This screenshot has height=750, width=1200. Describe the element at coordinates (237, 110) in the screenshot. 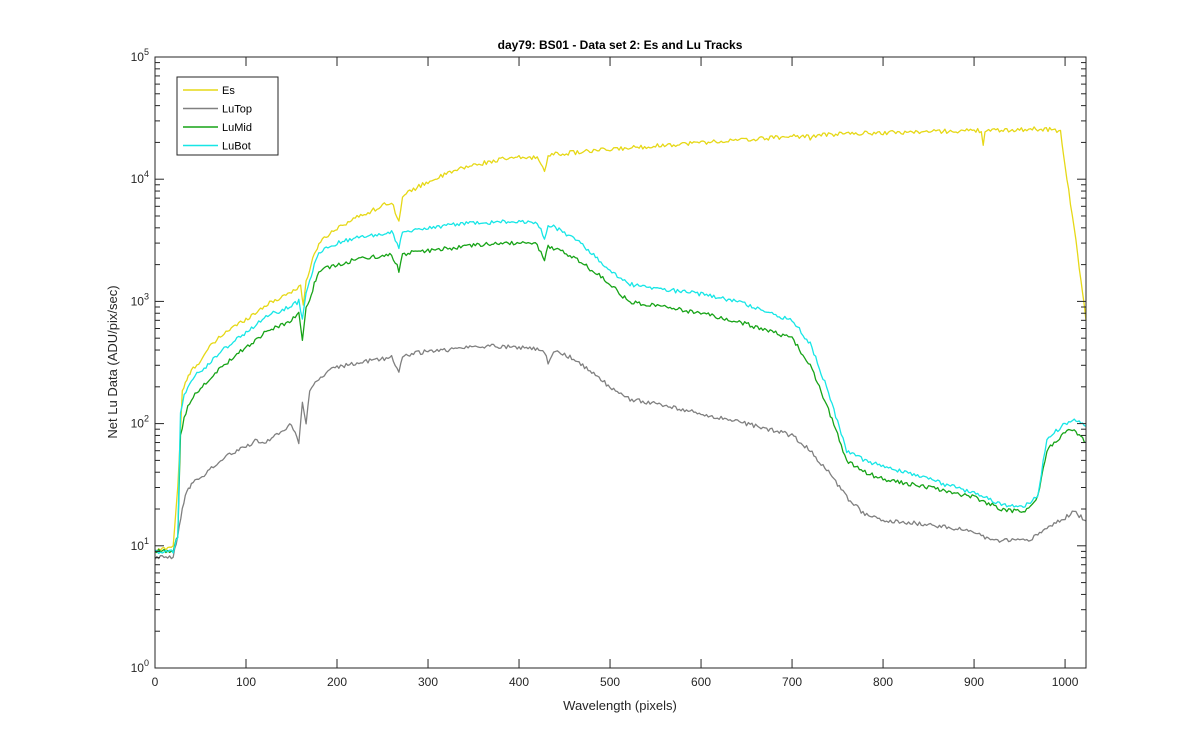

I see `legend-label-lutop: LuTop` at that location.